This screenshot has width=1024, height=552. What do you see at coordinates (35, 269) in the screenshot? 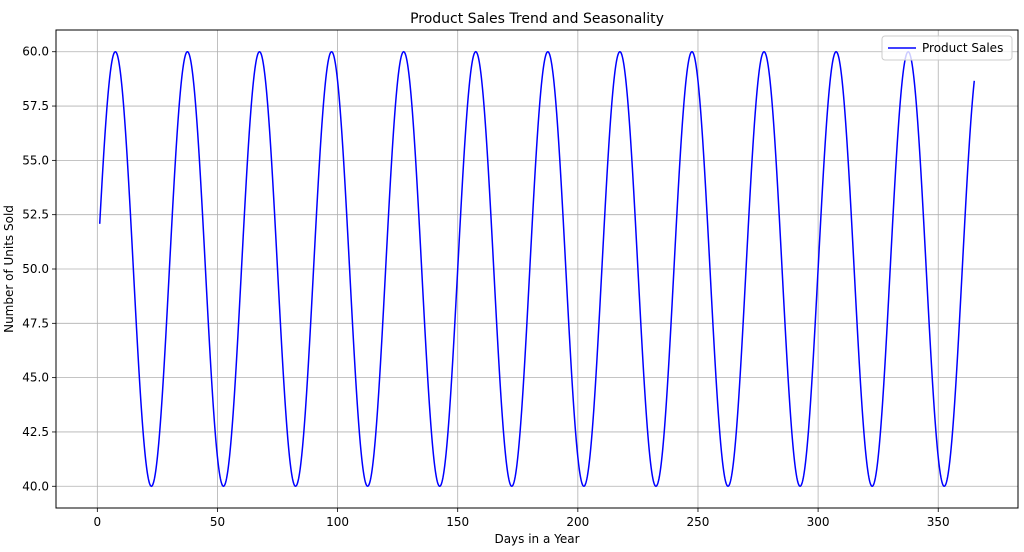
I see `y-tick-label: 50.0` at bounding box center [35, 269].